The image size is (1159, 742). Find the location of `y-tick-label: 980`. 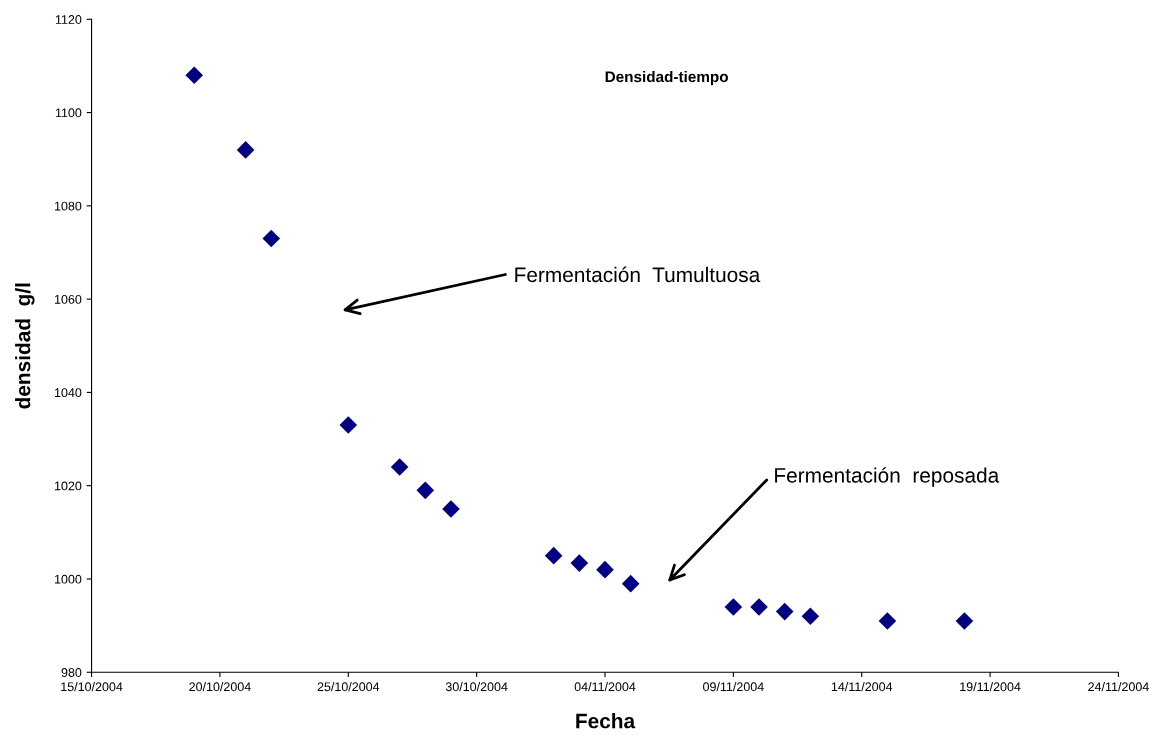

y-tick-label: 980 is located at coordinates (71, 672).